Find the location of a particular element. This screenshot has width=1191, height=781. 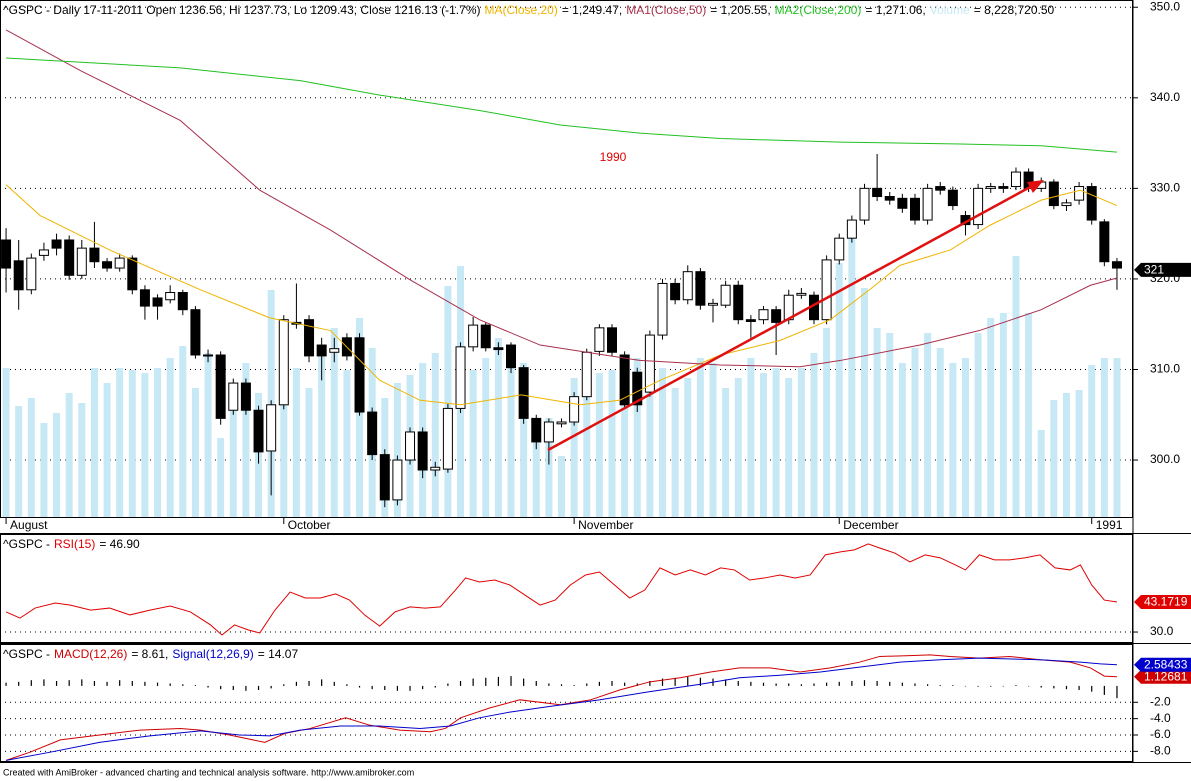

legend-name: RSI(15) is located at coordinates (74, 544).